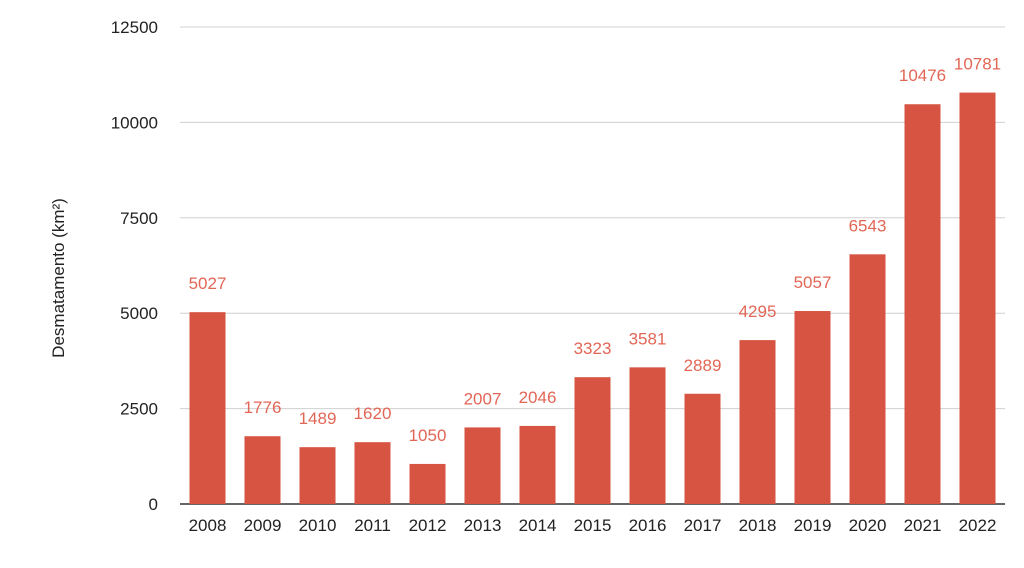  What do you see at coordinates (428, 435) in the screenshot?
I see `data-label: 1050` at bounding box center [428, 435].